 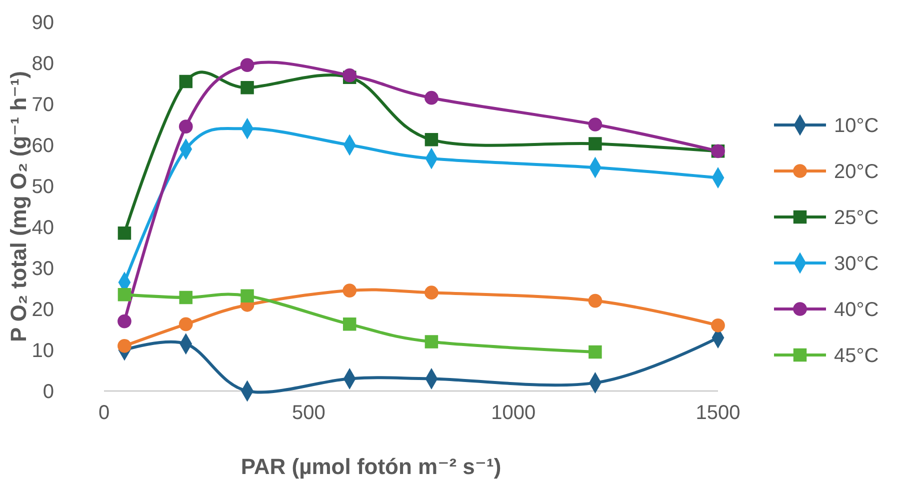 What do you see at coordinates (856, 172) in the screenshot?
I see `legend-label: 20°C` at bounding box center [856, 172].